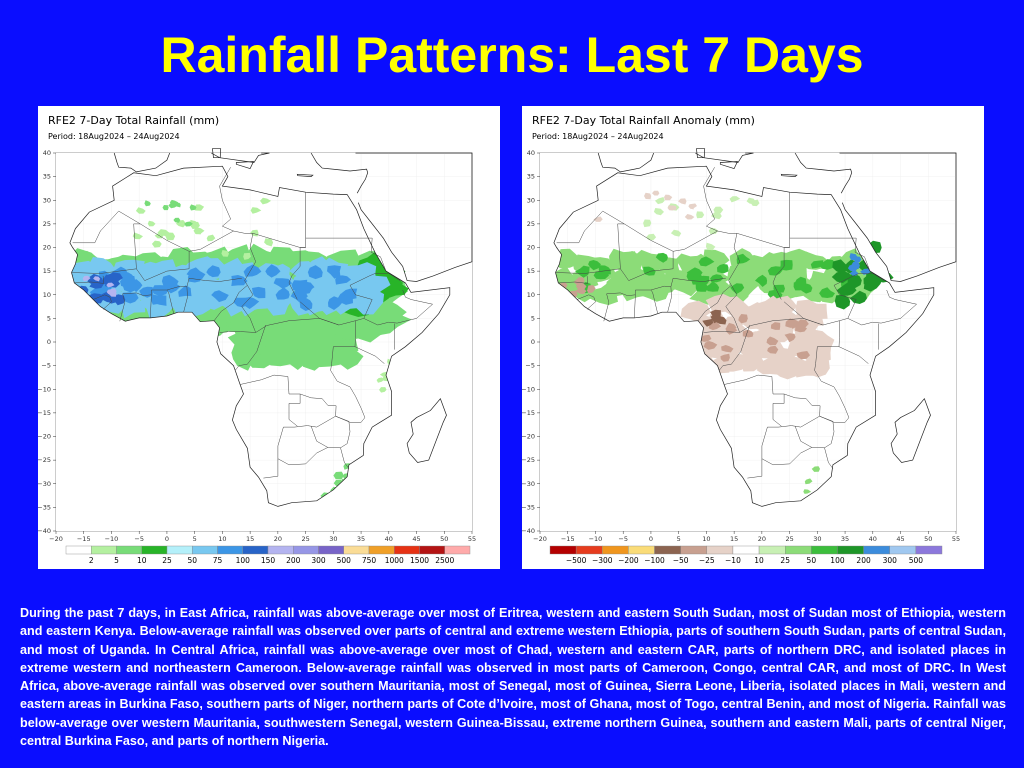 The height and width of the screenshot is (768, 1024). I want to click on y-tick-label: 0, so click(49, 342).